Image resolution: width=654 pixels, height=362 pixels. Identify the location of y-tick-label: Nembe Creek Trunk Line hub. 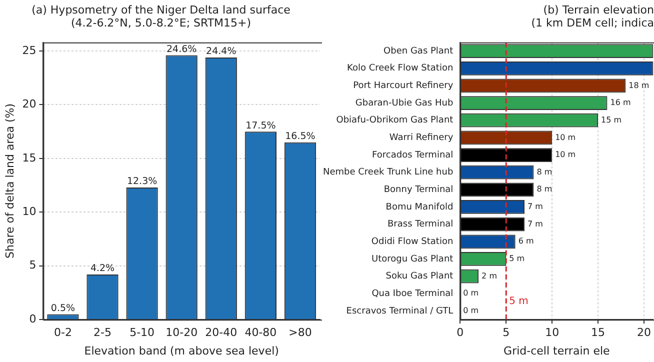
(388, 173).